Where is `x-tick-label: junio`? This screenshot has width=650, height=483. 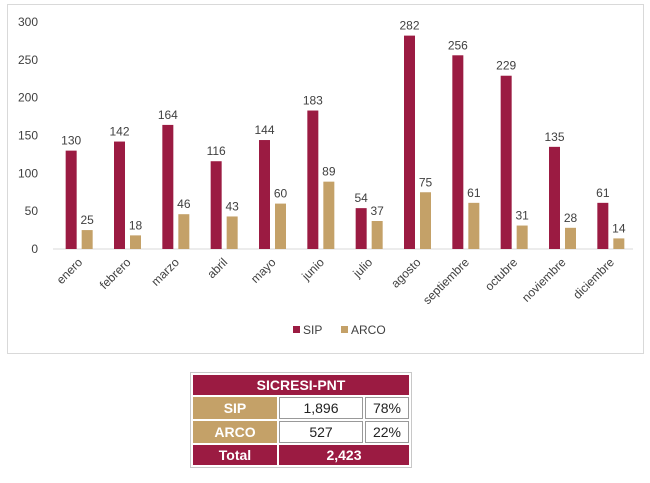 x-tick-label: junio is located at coordinates (312, 269).